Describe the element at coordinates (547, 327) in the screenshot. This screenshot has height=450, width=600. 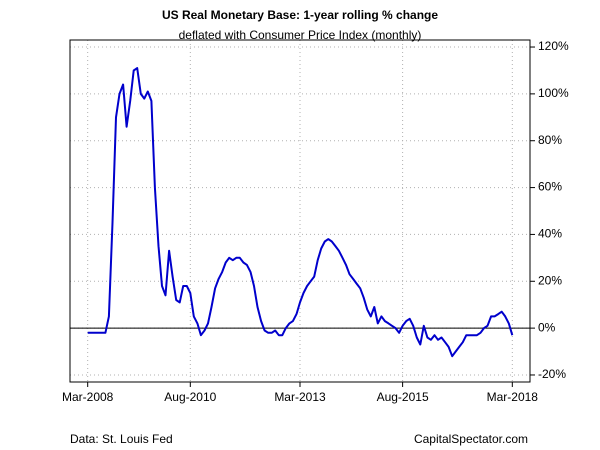
I see `y-tick-label: 0%` at that location.